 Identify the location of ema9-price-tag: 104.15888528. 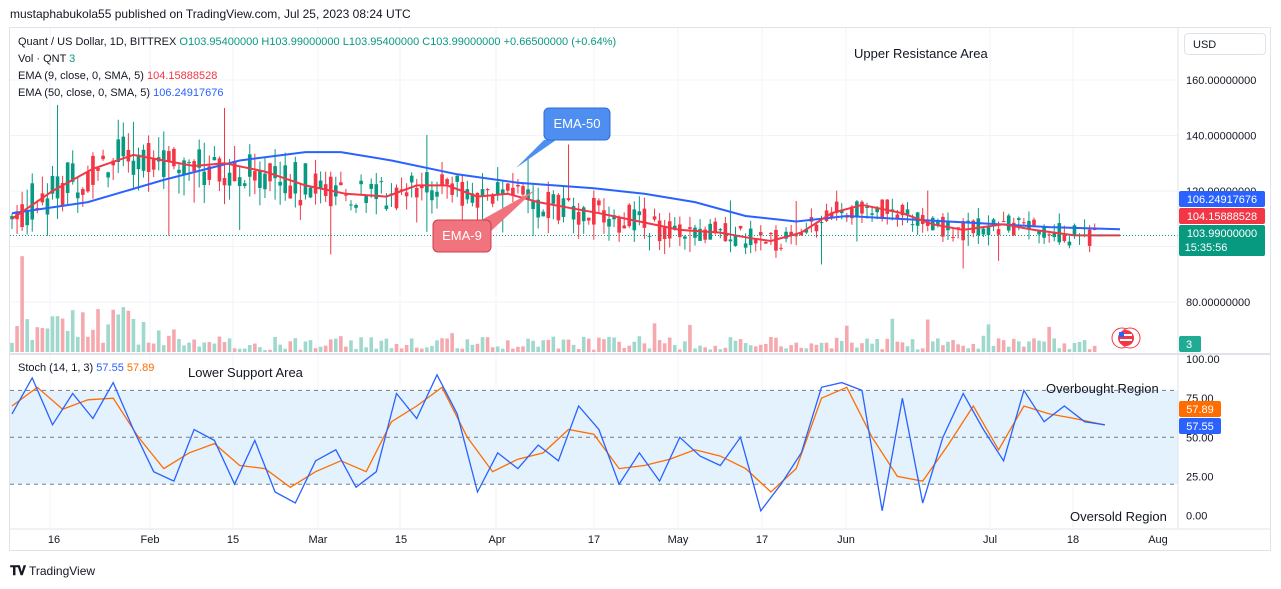
(1222, 216).